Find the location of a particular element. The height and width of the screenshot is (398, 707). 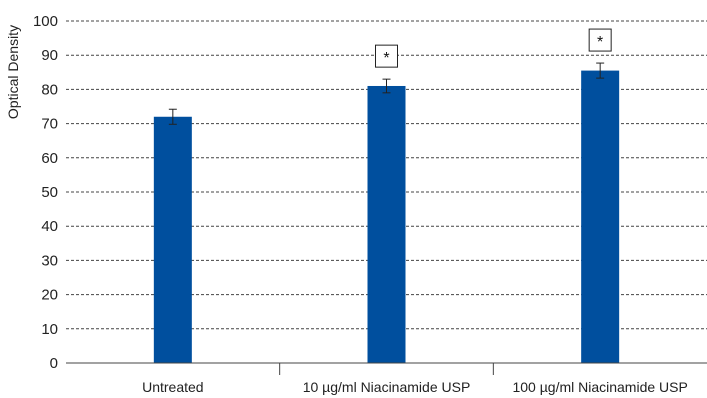

y-tick-label: 70 is located at coordinates (49, 124).